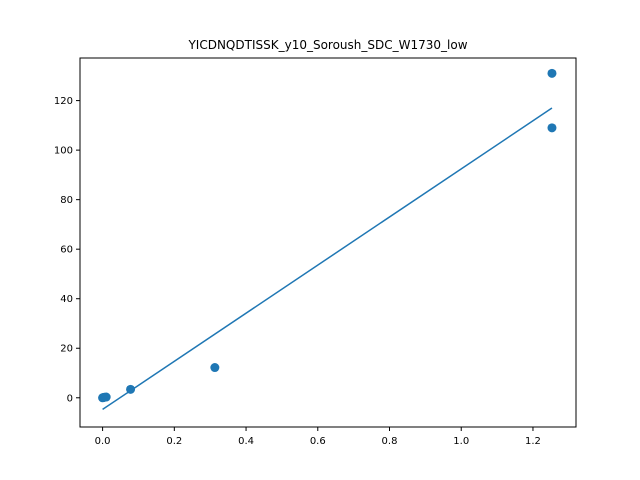  What do you see at coordinates (66, 250) in the screenshot?
I see `y-tick-label: 60` at bounding box center [66, 250].